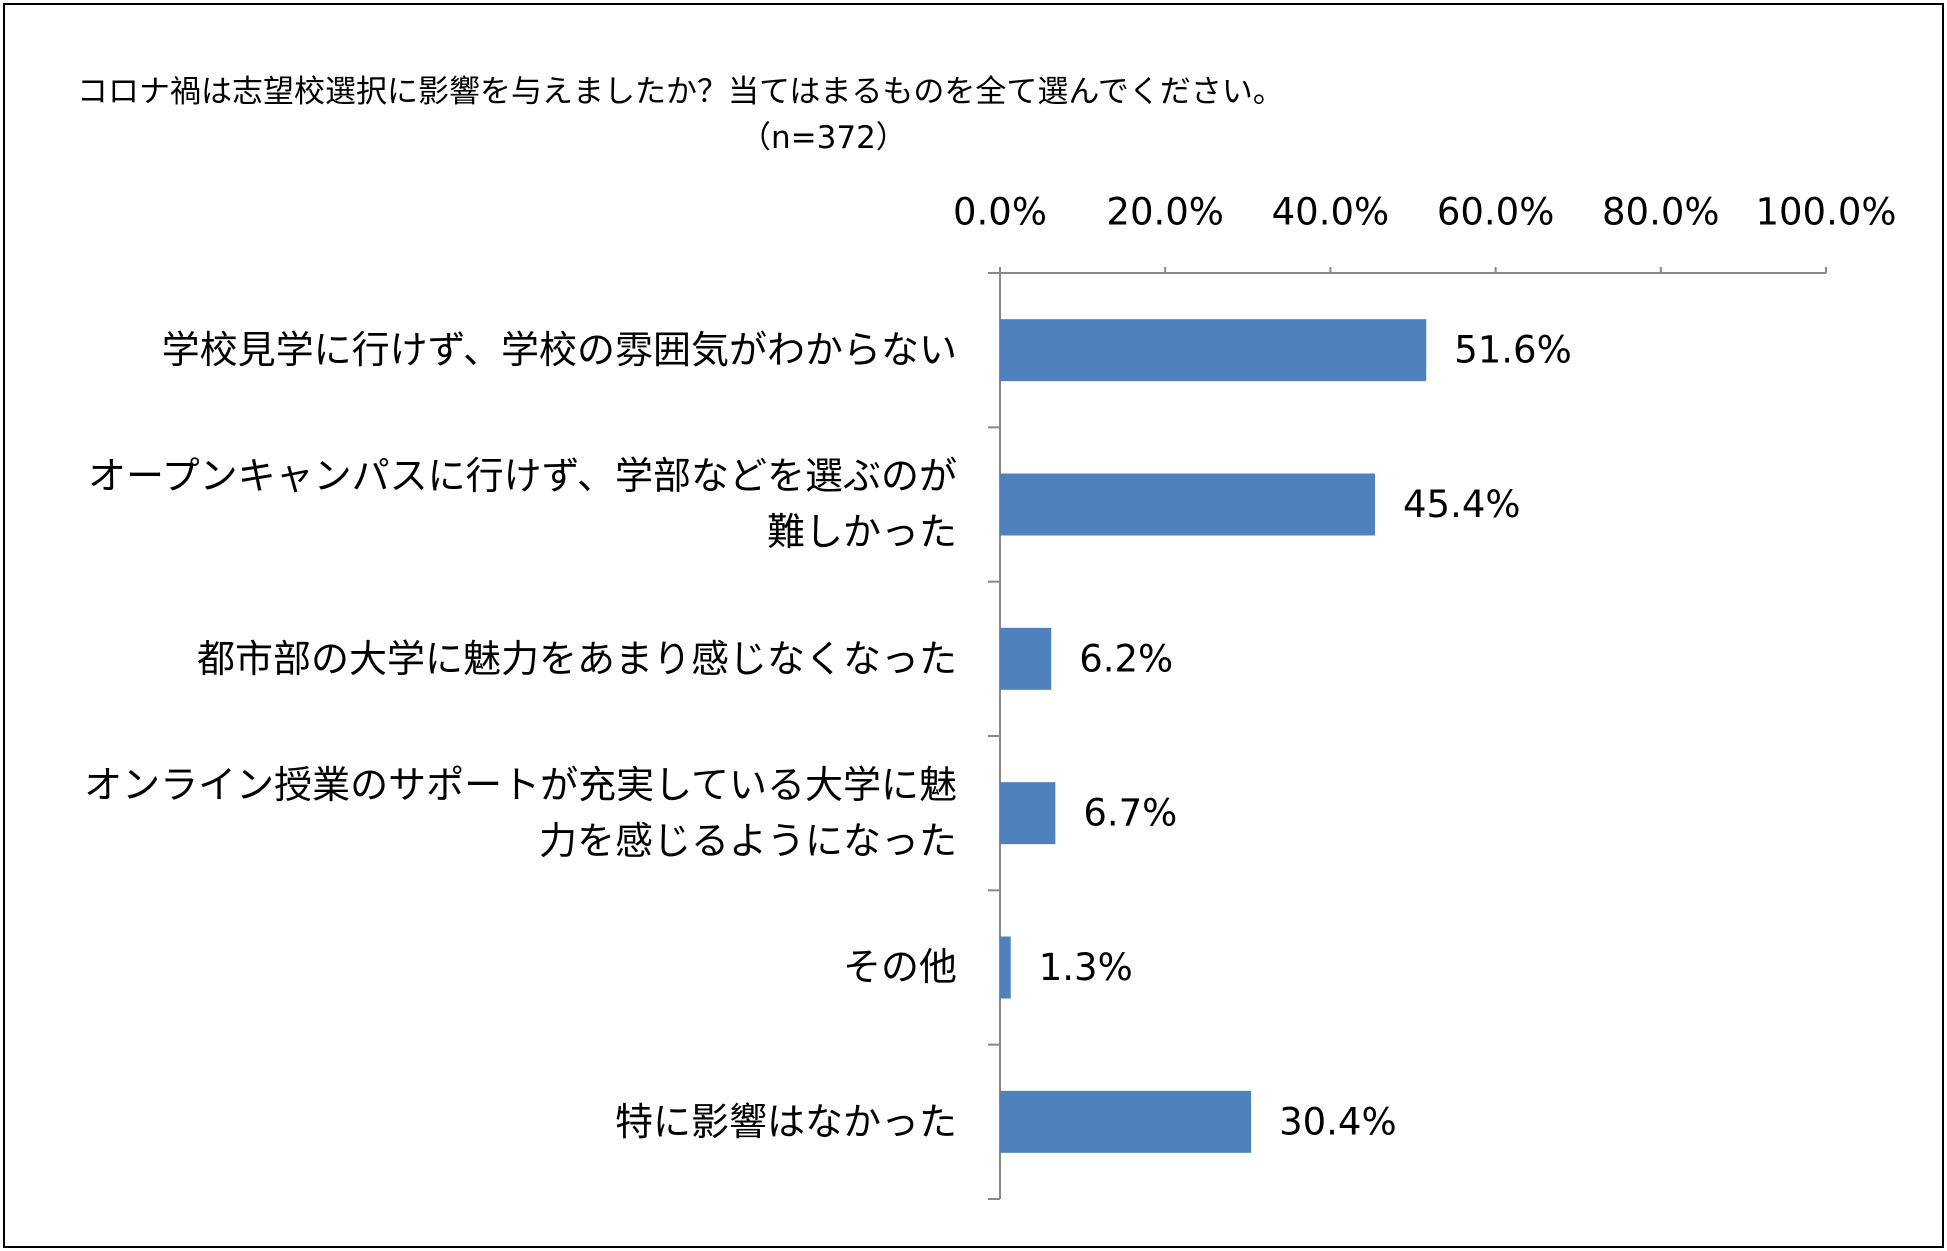 The image size is (1947, 1251). I want to click on y-tick-label: 特に影響はなかった, so click(785, 1121).